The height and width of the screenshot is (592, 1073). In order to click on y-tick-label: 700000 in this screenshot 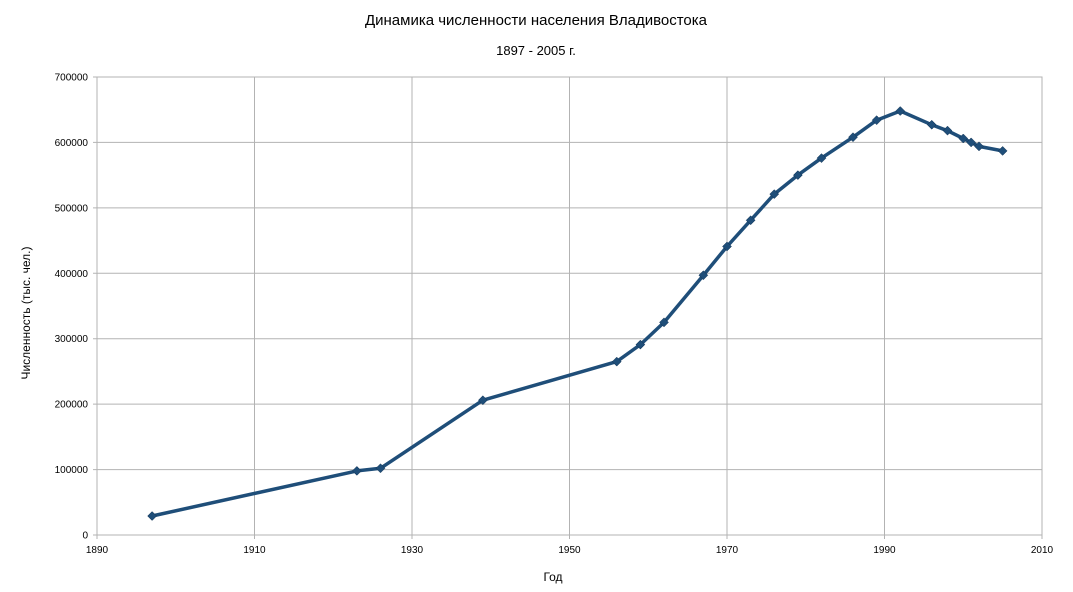, I will do `click(72, 78)`.